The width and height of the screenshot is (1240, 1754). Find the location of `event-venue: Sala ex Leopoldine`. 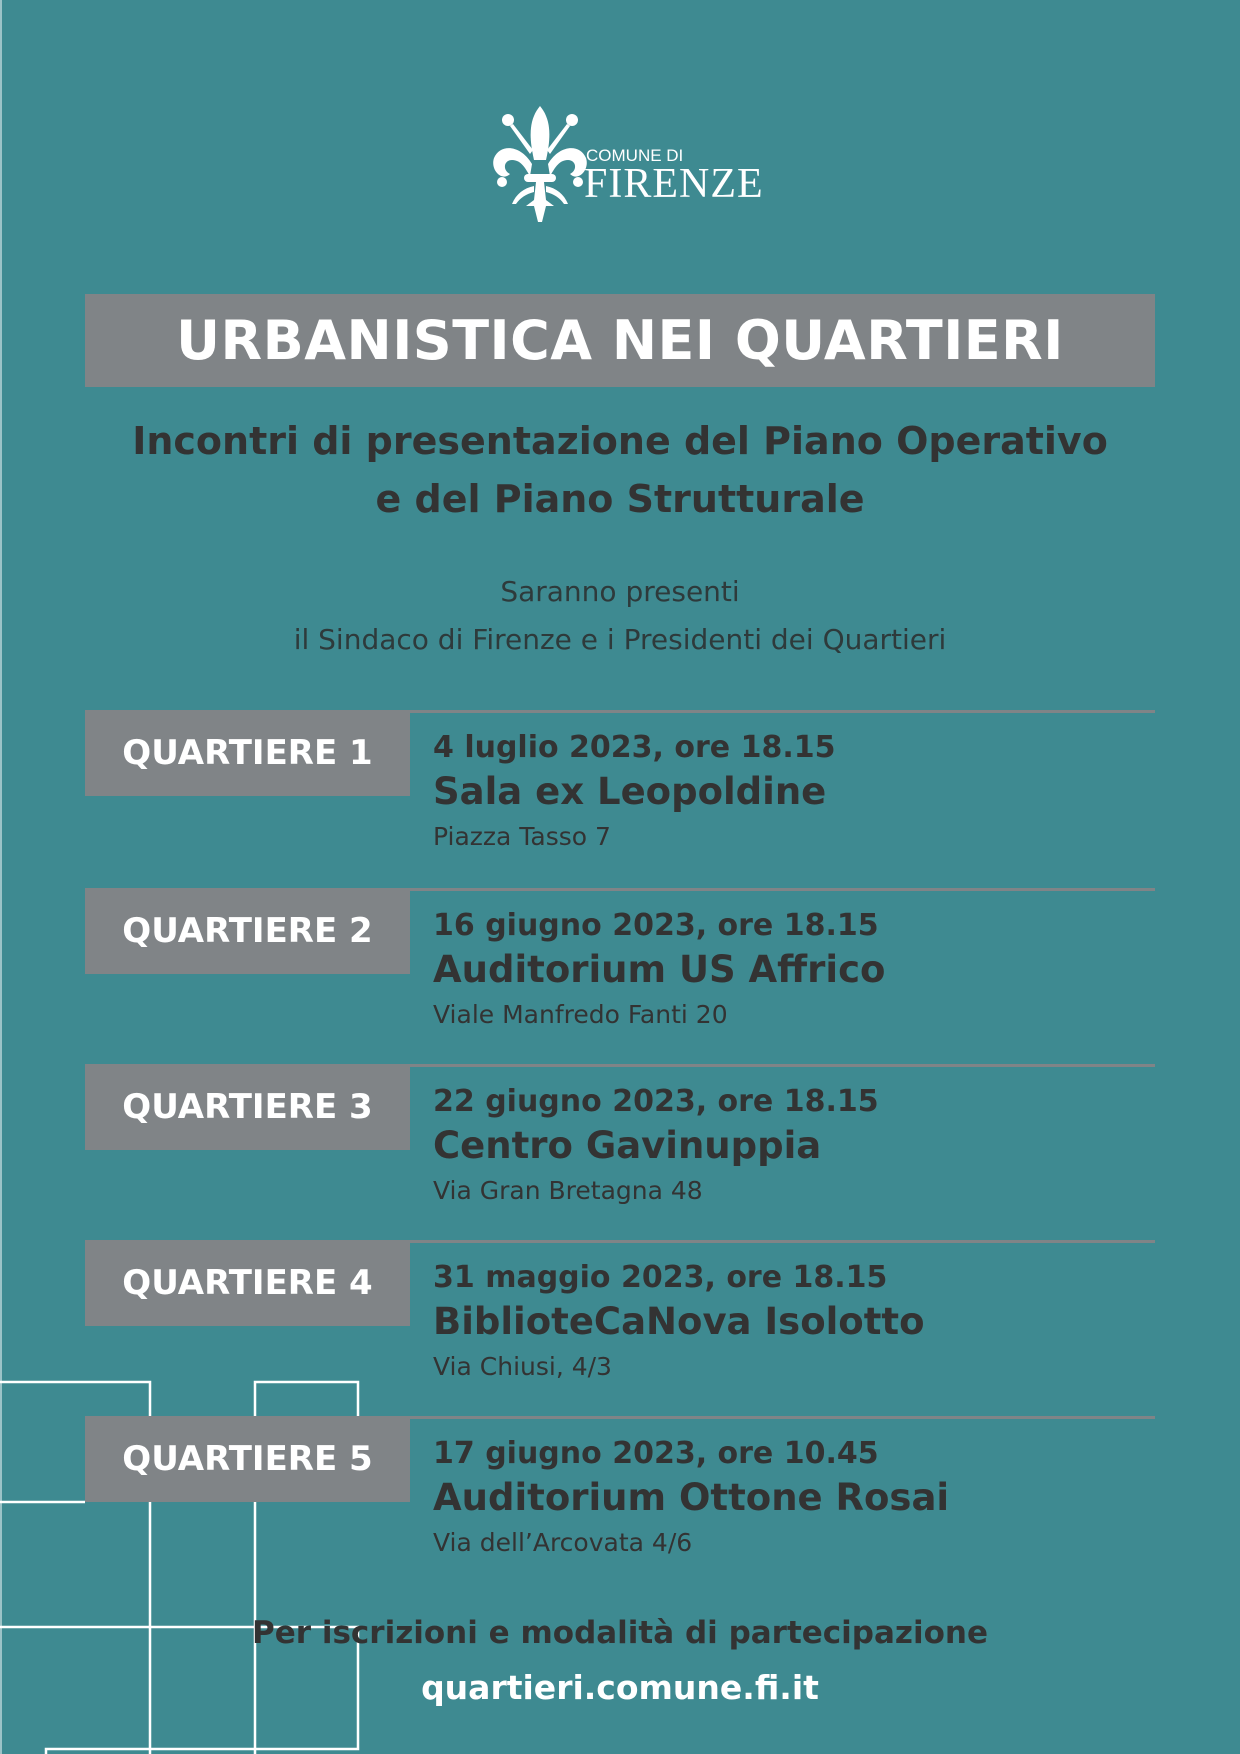

event-venue: Sala ex Leopoldine is located at coordinates (630, 791).